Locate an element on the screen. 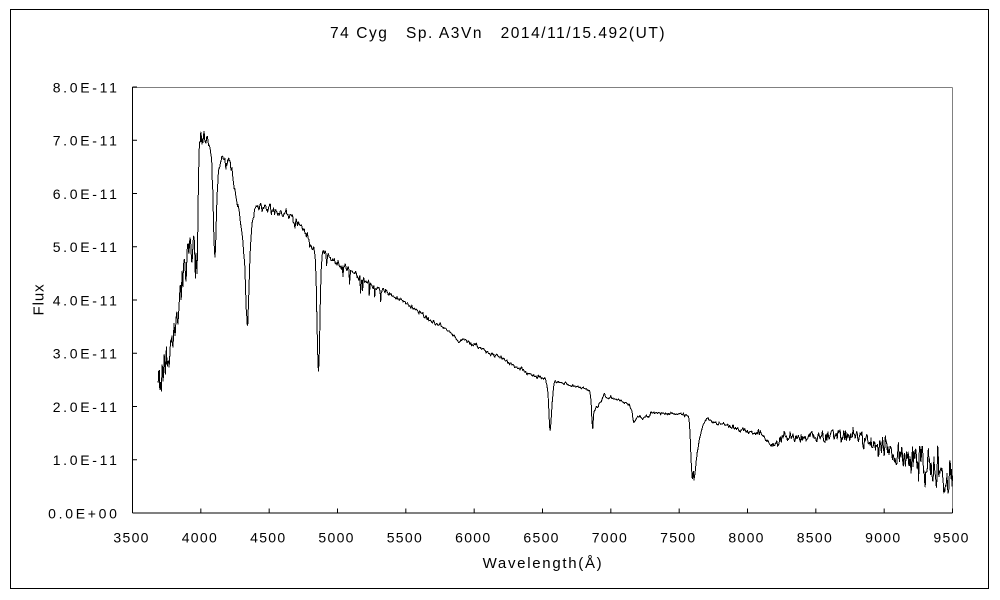 The height and width of the screenshot is (600, 1000). svg-text: 3500 is located at coordinates (131, 538).